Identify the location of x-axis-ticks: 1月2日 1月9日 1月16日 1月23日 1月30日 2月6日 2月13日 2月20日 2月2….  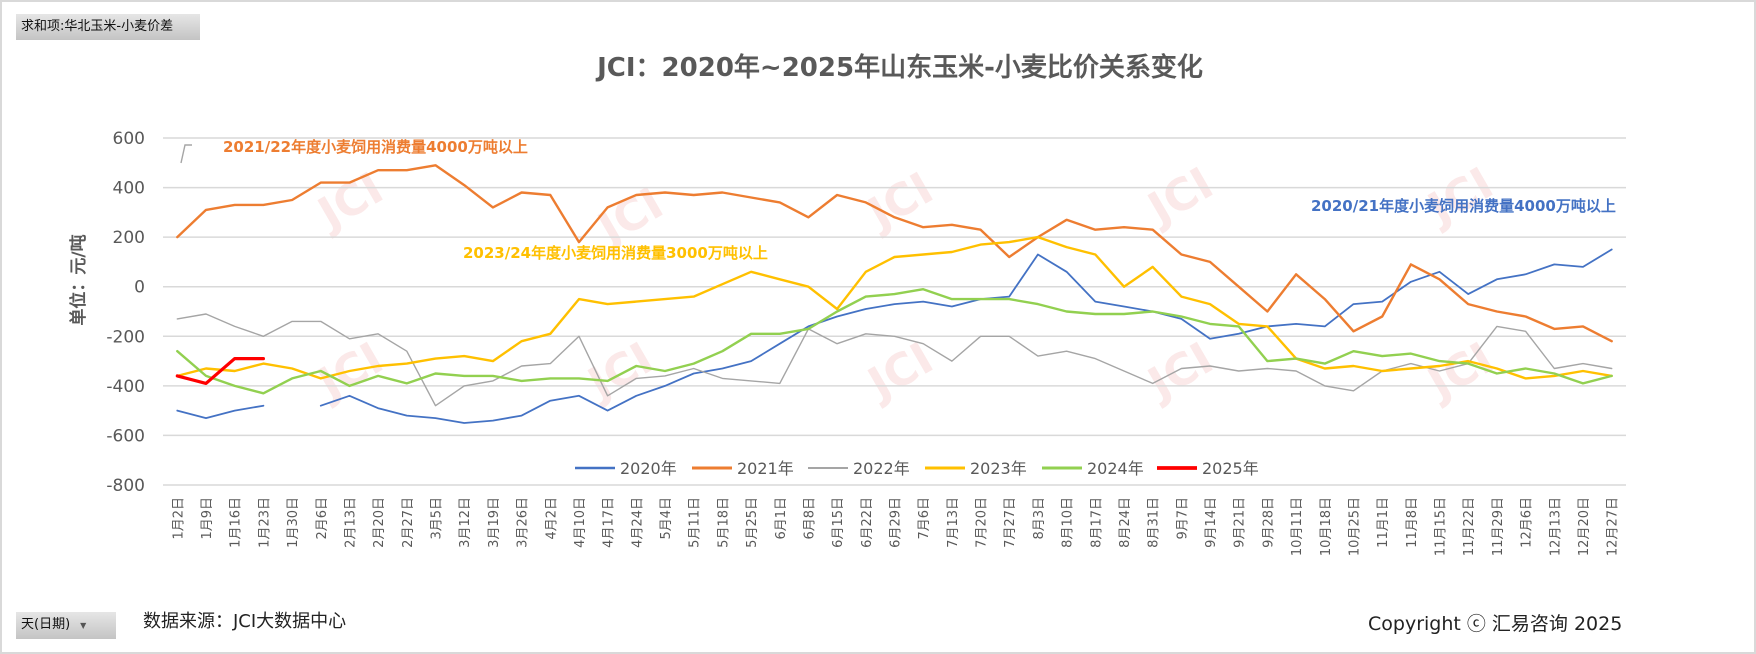
(895, 526).